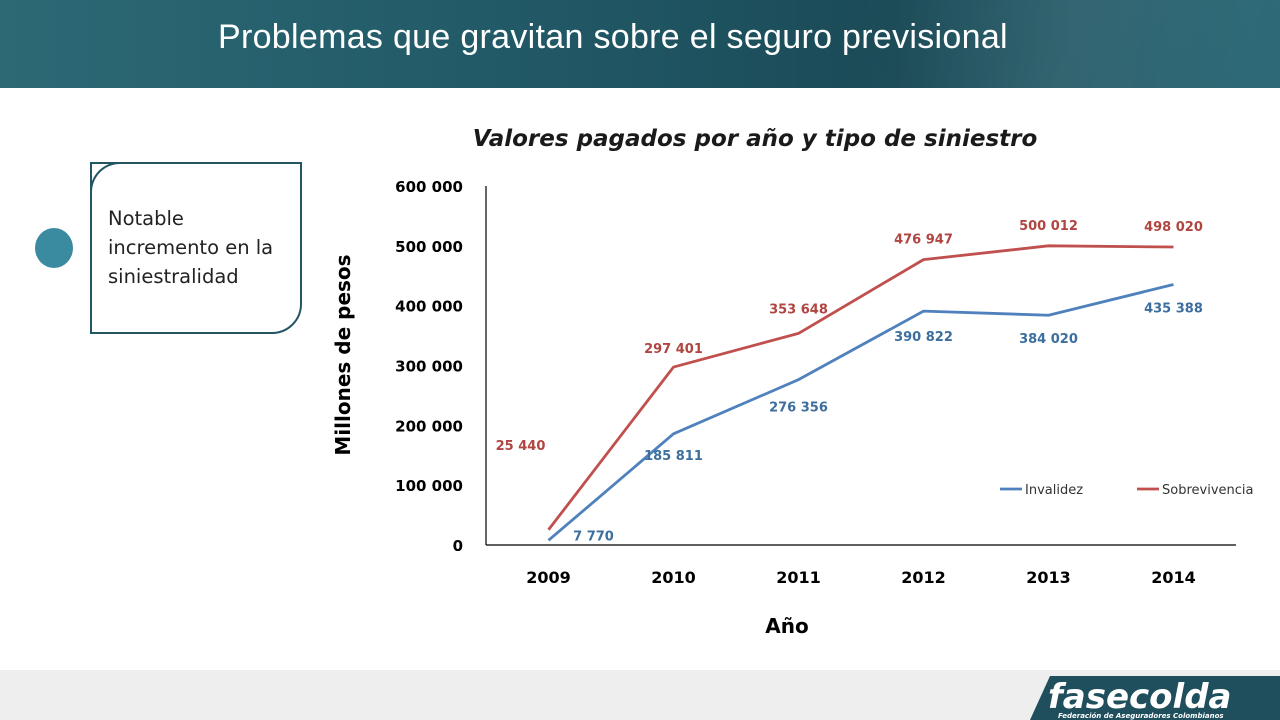  Describe the element at coordinates (1141, 716) in the screenshot. I see `svg-text:Federación de Aseguradores Col: Federación de Aseguradores Colombianos` at that location.